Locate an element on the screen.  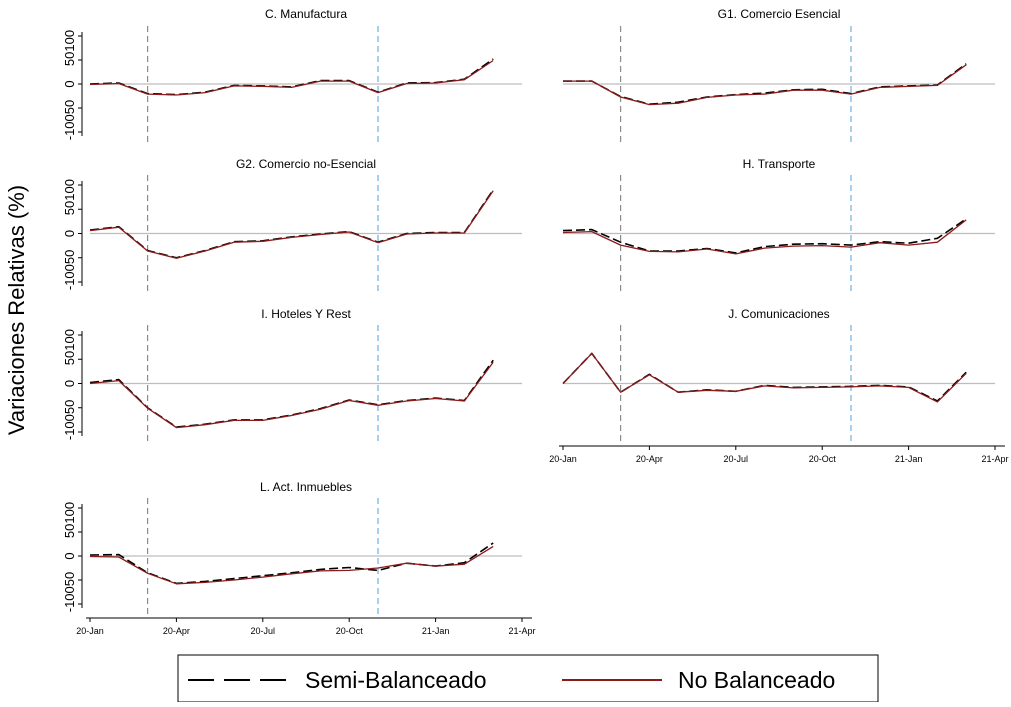
panel-title: J. Comunicaciones is located at coordinates (778, 314).